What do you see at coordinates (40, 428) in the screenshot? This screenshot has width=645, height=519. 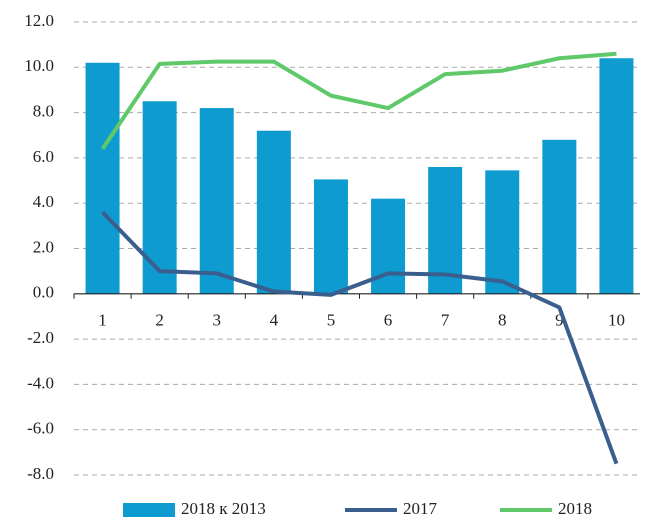 I see `y-tick-label: -6.0` at bounding box center [40, 428].